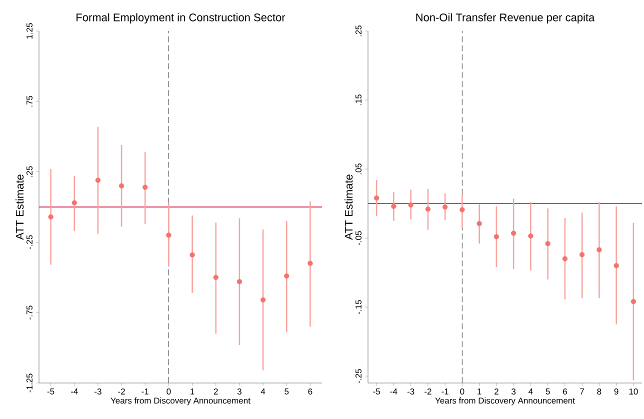  Describe the element at coordinates (29, 31) in the screenshot. I see `y-tick-label: 1.25` at that location.